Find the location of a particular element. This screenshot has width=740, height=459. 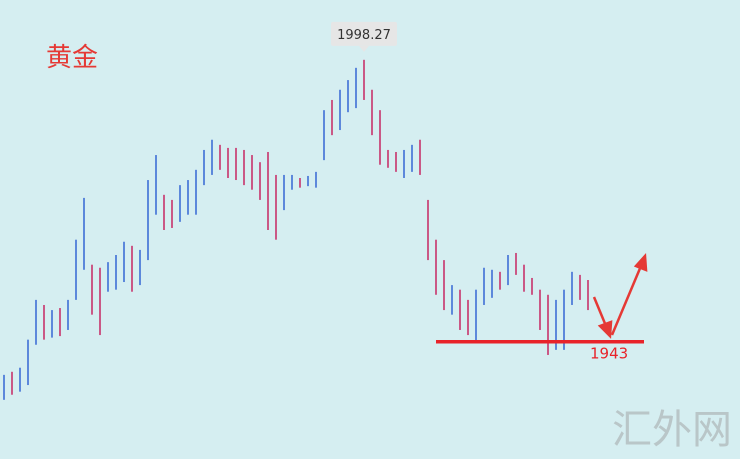

callout-box is located at coordinates (364, 33).